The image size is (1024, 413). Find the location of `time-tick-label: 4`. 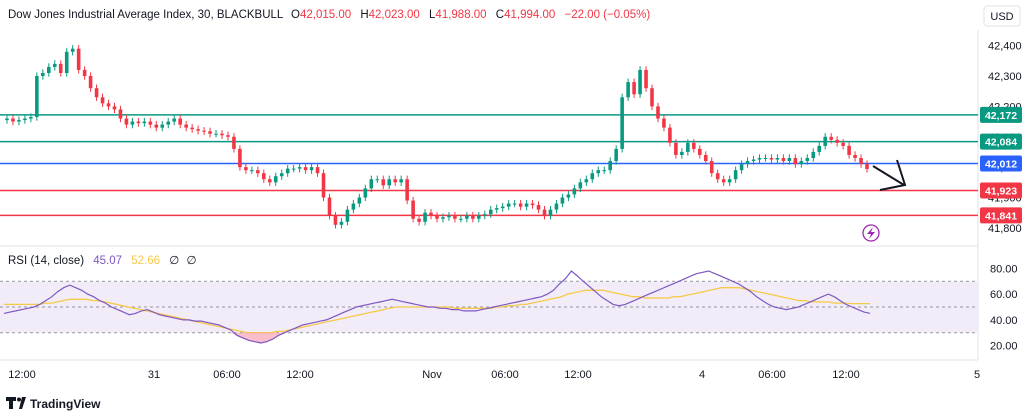

time-tick-label: 4 is located at coordinates (702, 375).